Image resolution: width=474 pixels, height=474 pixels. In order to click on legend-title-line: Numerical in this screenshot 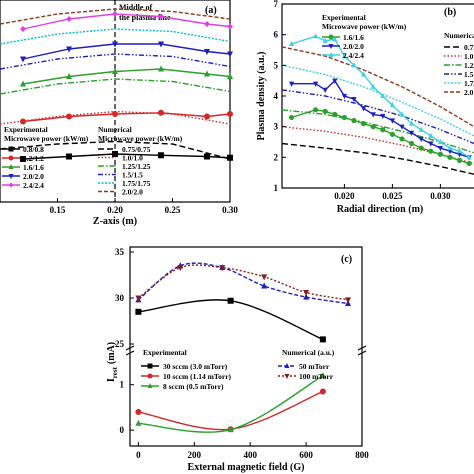, I will do `click(115, 129)`.